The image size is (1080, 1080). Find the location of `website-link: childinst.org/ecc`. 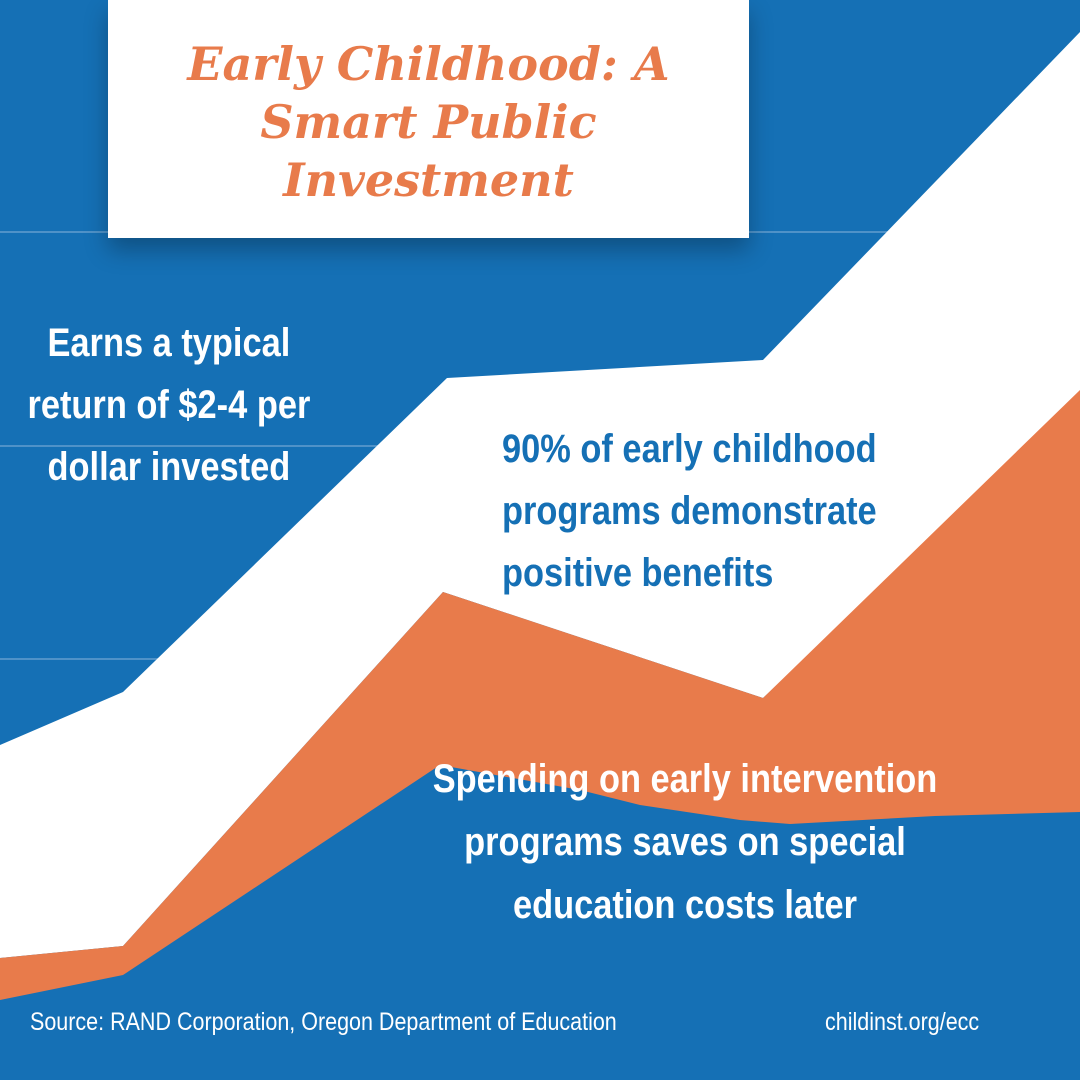

website-link: childinst.org/ecc is located at coordinates (902, 1022).